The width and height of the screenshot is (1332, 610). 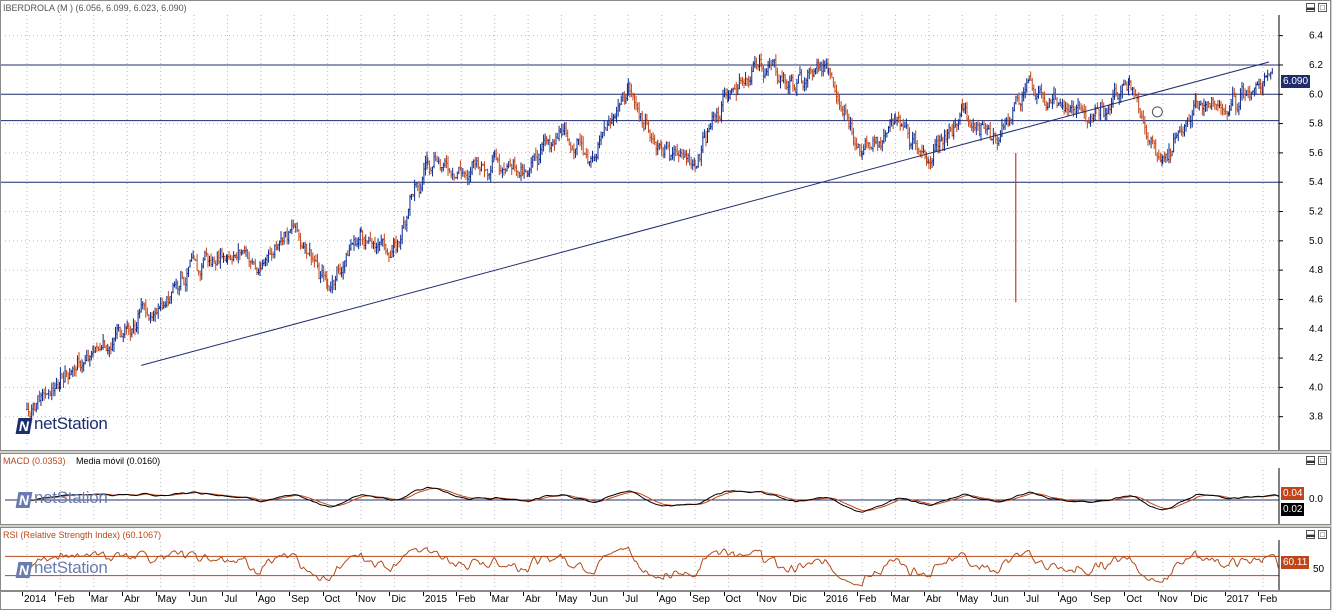 I want to click on macd-panel-header: MACD (0.0353) Media móvil (0.0160), so click(x=81, y=461).